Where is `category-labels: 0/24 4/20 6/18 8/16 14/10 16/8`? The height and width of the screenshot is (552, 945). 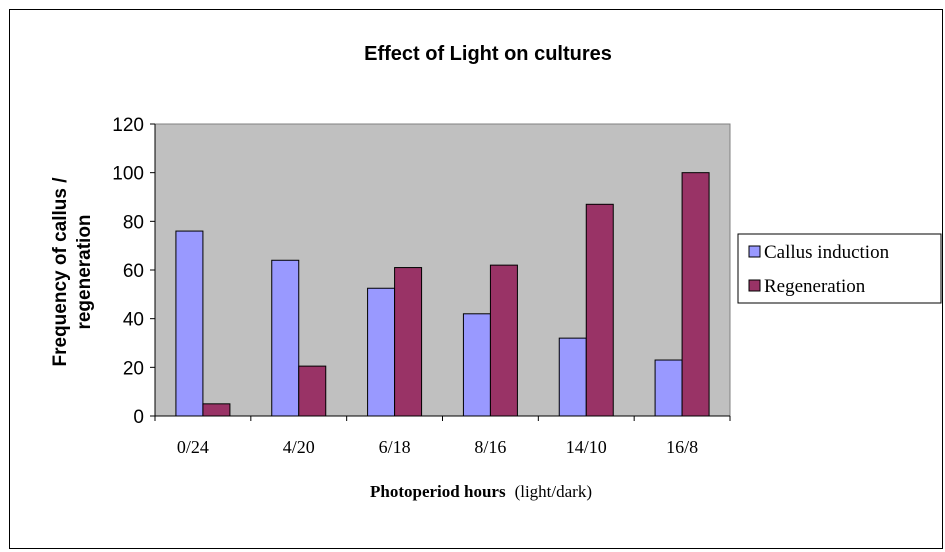 category-labels: 0/24 4/20 6/18 8/16 14/10 16/8 is located at coordinates (437, 447).